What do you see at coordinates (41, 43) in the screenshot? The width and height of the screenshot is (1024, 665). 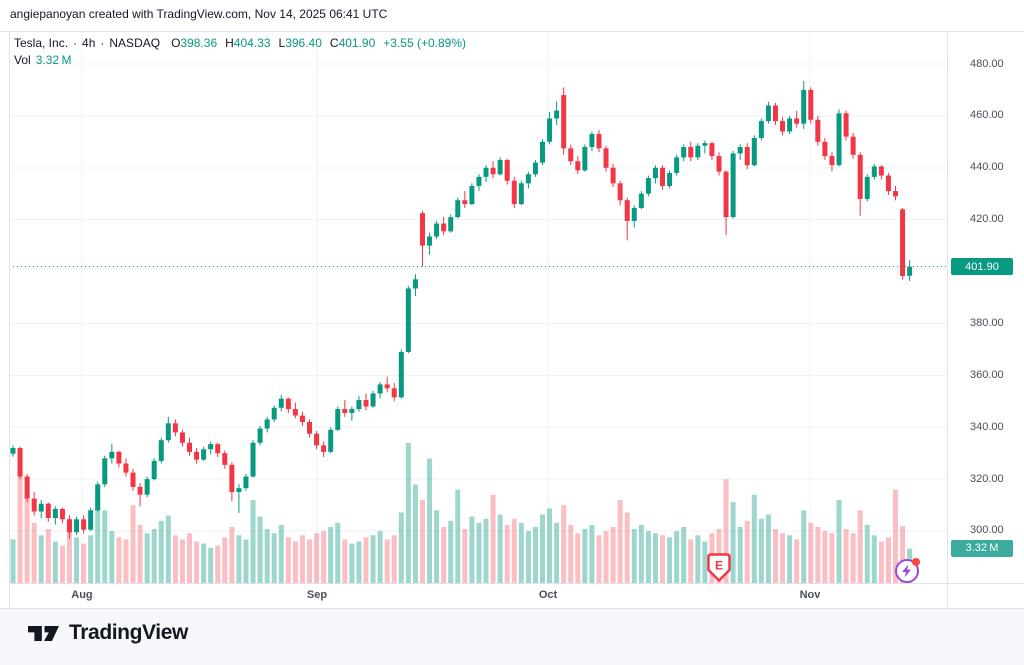 I see `legend-symbol: Tesla, Inc.` at bounding box center [41, 43].